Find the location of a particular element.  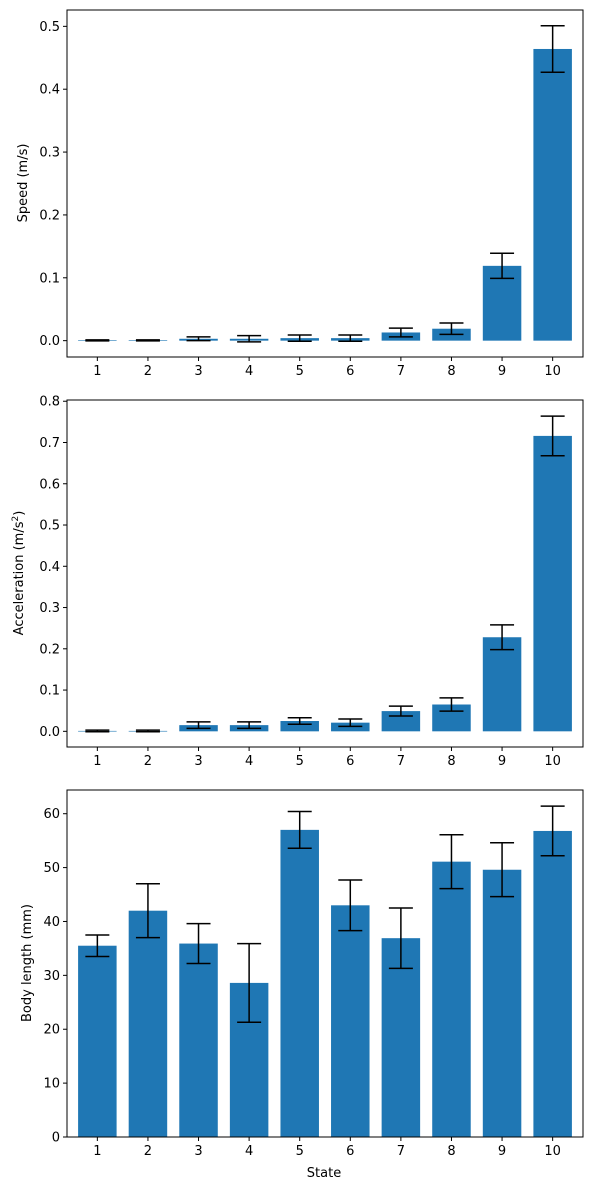

body-length-ytick-label: 10 is located at coordinates (51, 1084).